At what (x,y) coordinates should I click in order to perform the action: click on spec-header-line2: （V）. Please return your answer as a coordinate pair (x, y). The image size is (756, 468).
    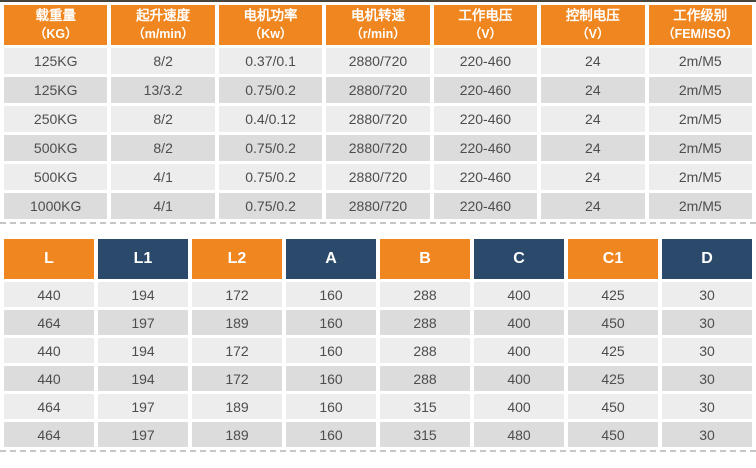
    Looking at the image, I should click on (485, 33).